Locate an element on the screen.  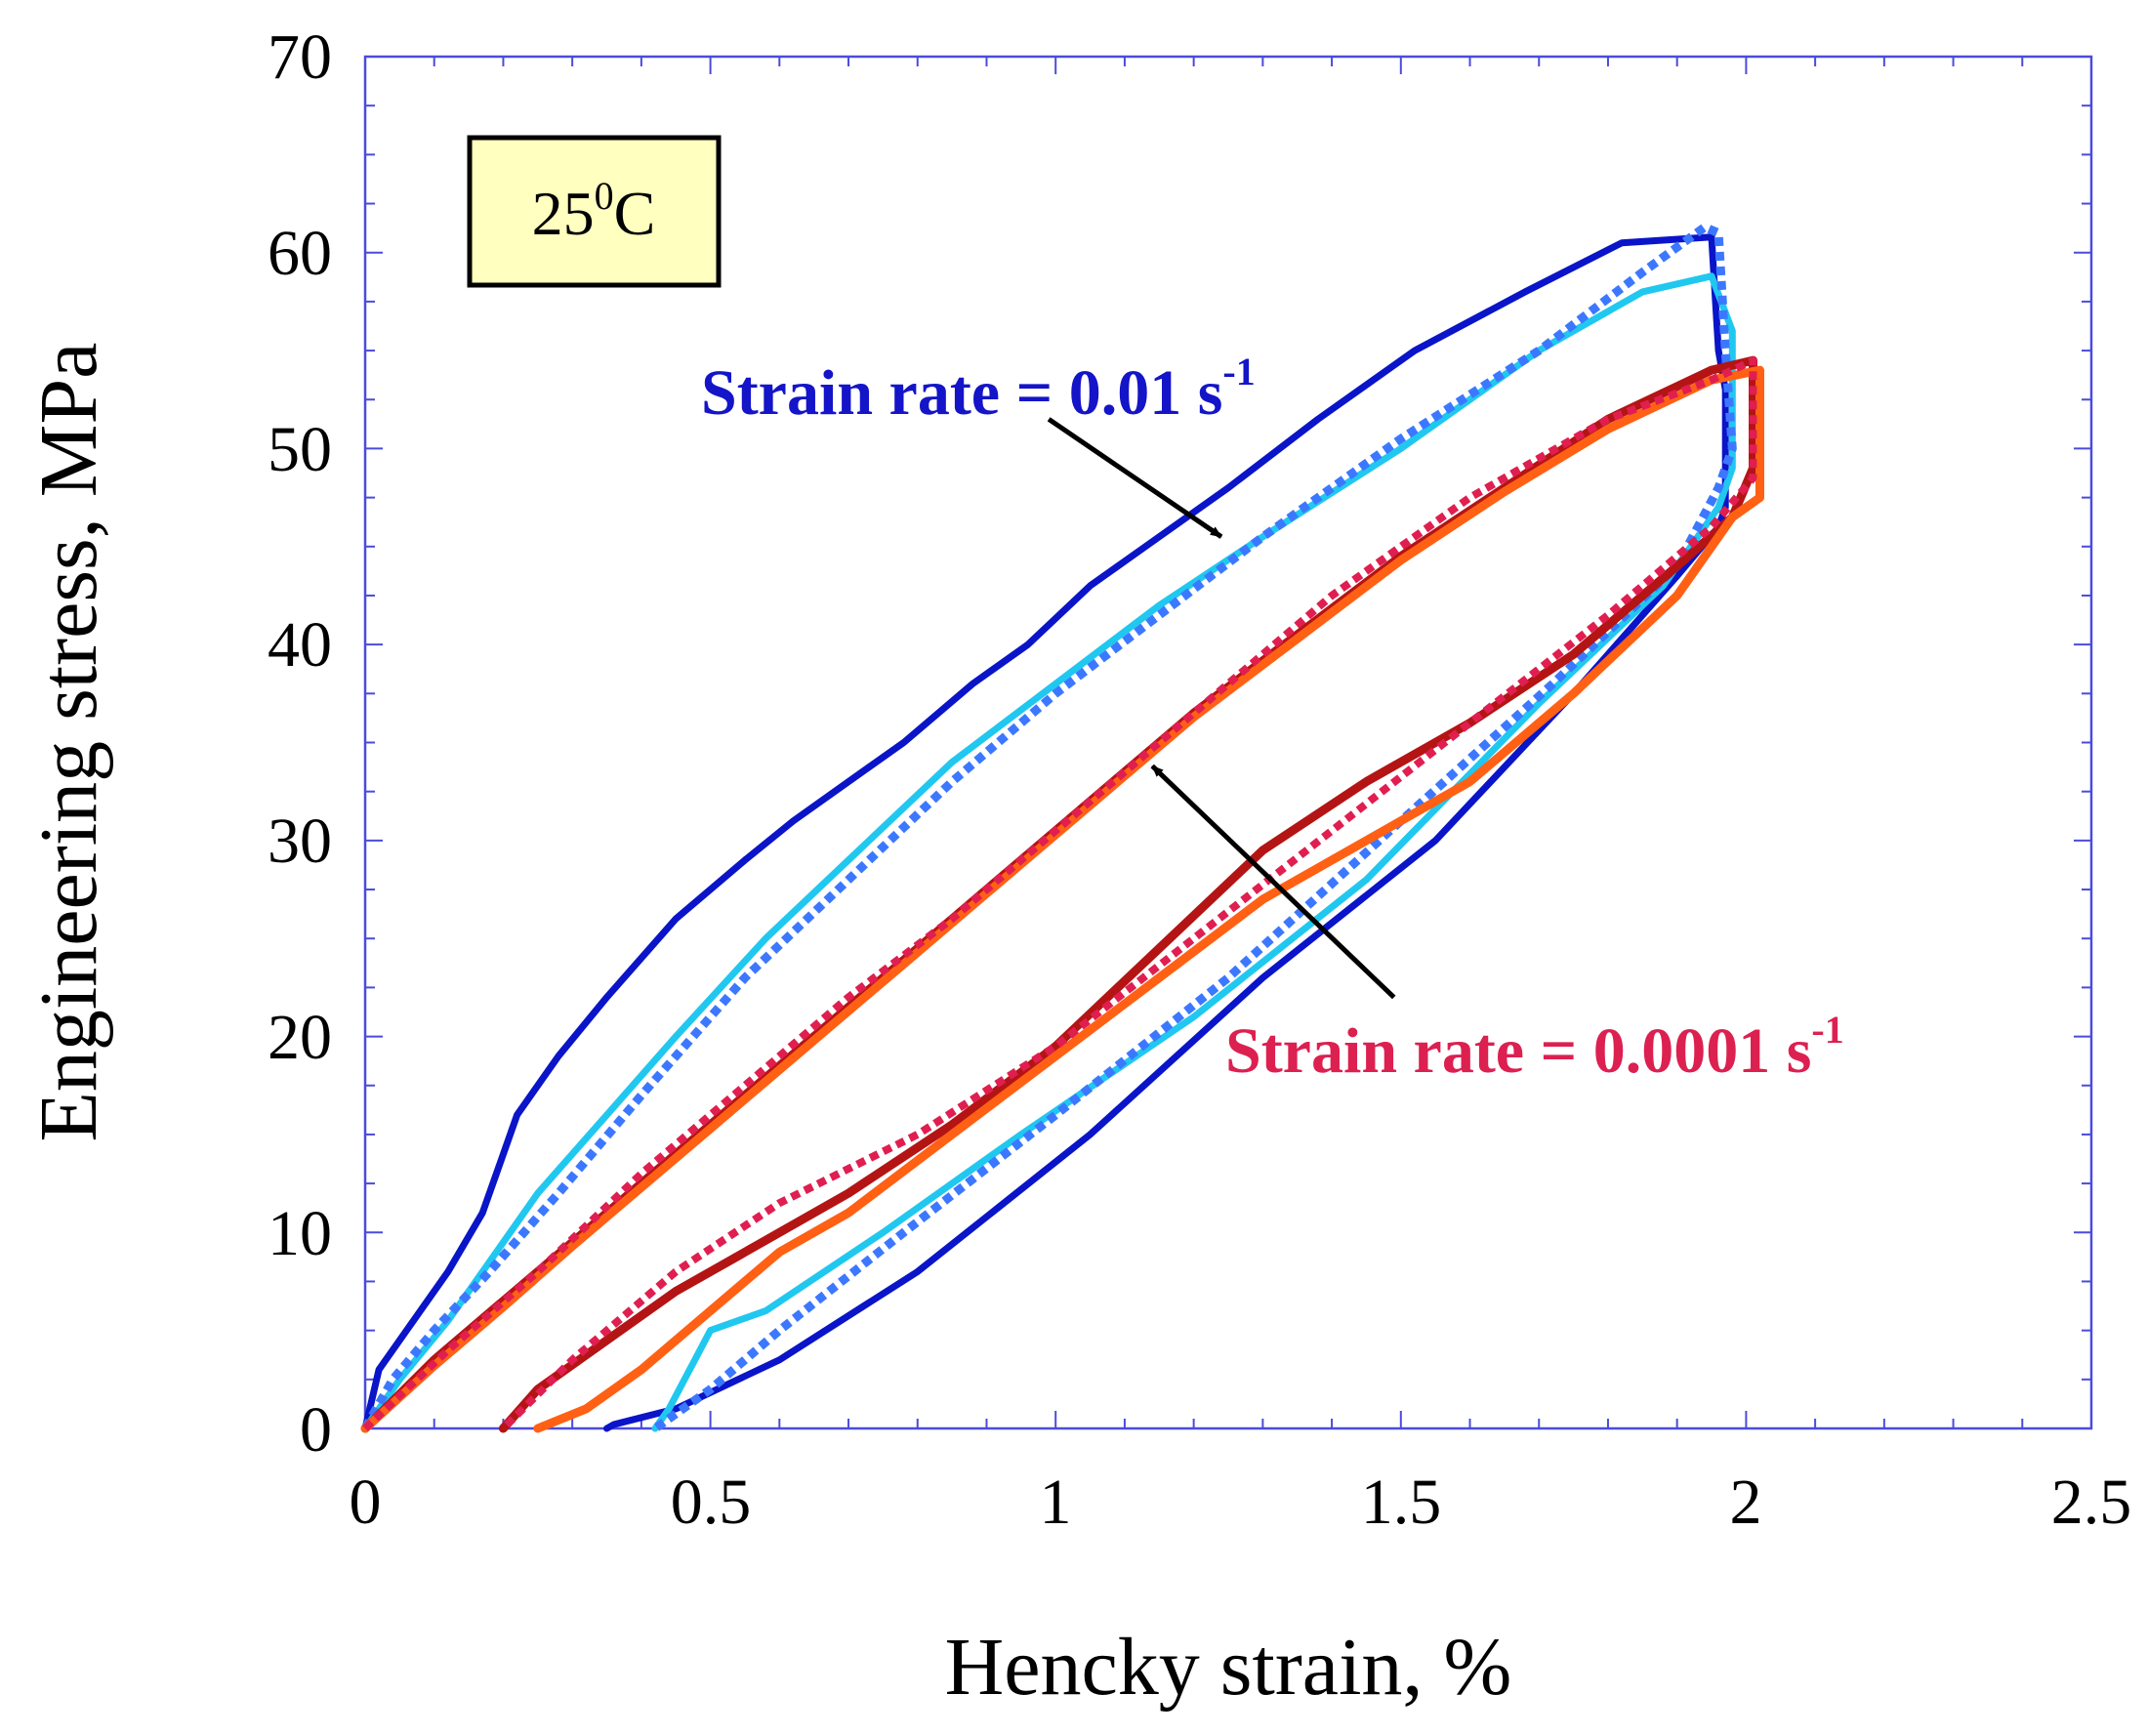
annotation-fast-rate: Strain rate = 0.01 s-1 is located at coordinates (978, 390).